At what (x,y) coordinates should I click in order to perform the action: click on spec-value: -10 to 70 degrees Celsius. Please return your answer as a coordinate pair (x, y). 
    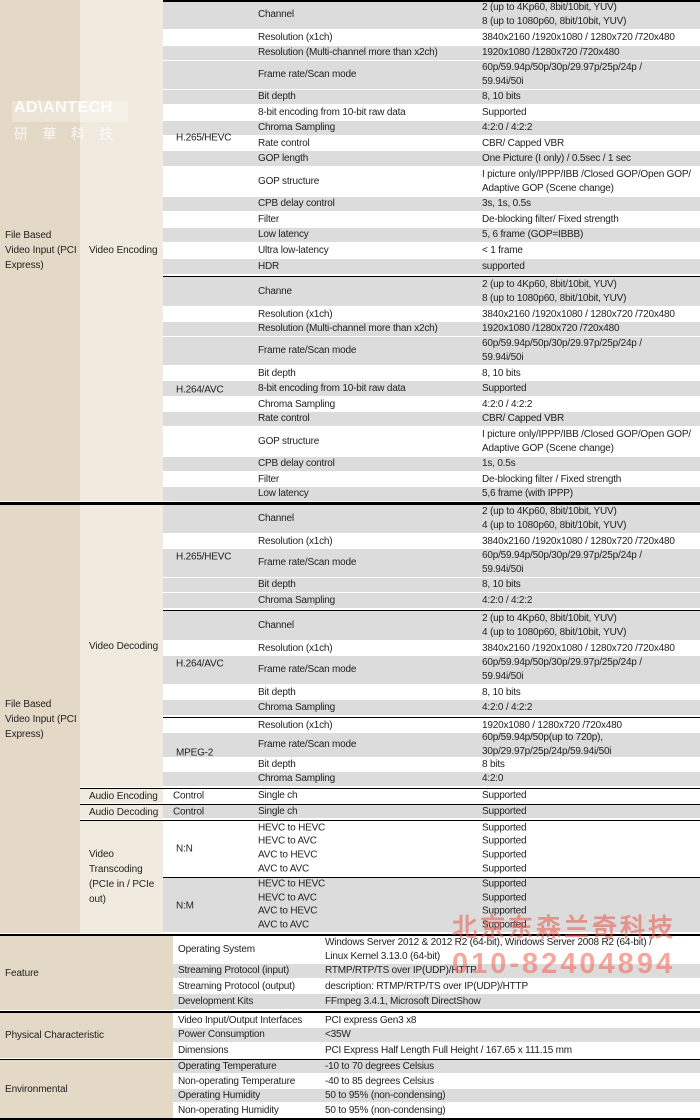
    Looking at the image, I should click on (379, 1066).